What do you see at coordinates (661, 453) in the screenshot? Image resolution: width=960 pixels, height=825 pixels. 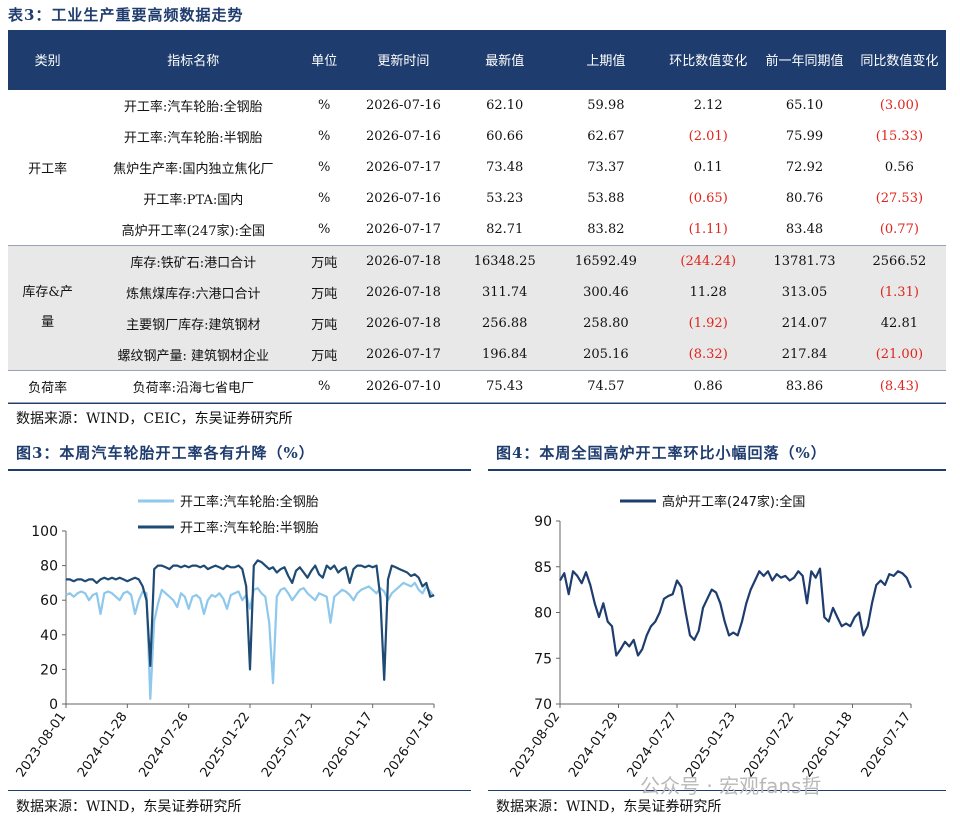 I see `figure4-title: 图4：本周全国高炉开工率环比小幅回落（%）` at bounding box center [661, 453].